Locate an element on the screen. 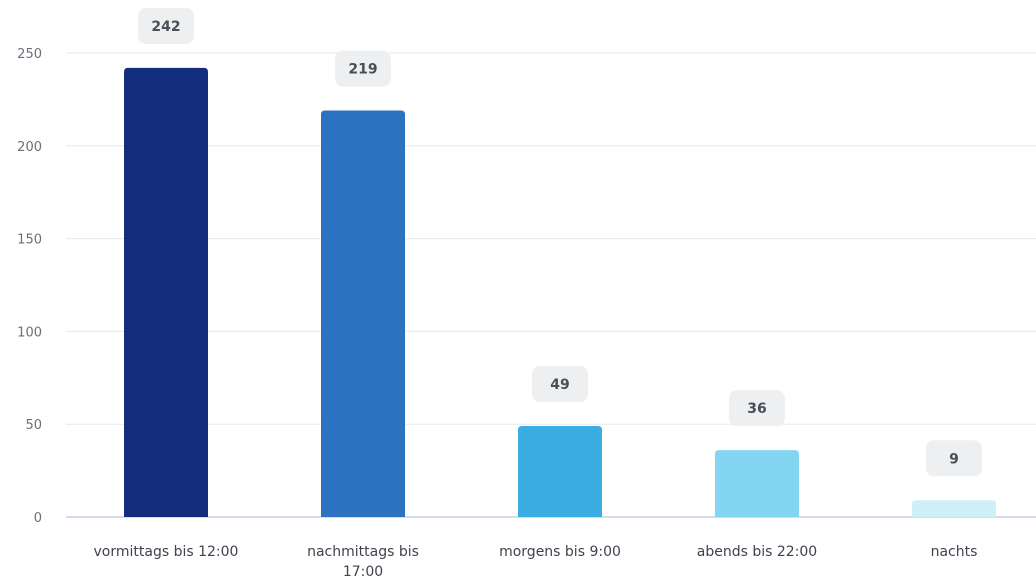  data-label-value: 36 is located at coordinates (756, 409).